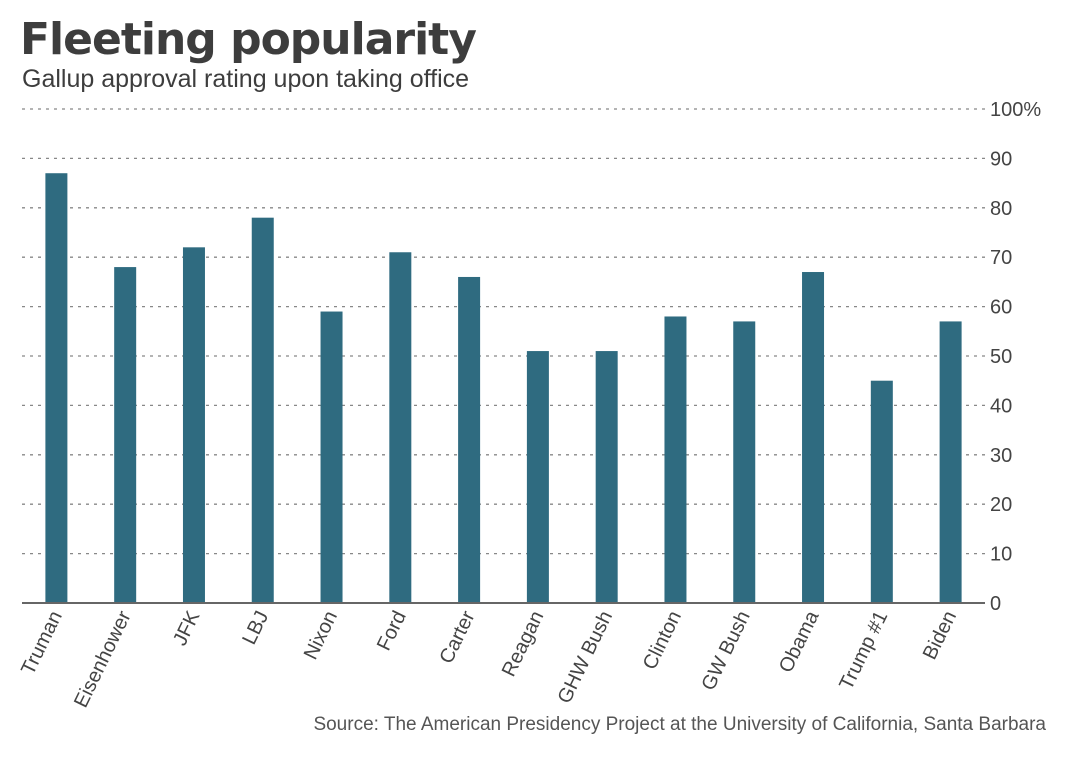 Image resolution: width=1080 pixels, height=759 pixels. What do you see at coordinates (995, 604) in the screenshot?
I see `y-tick-label: 0` at bounding box center [995, 604].